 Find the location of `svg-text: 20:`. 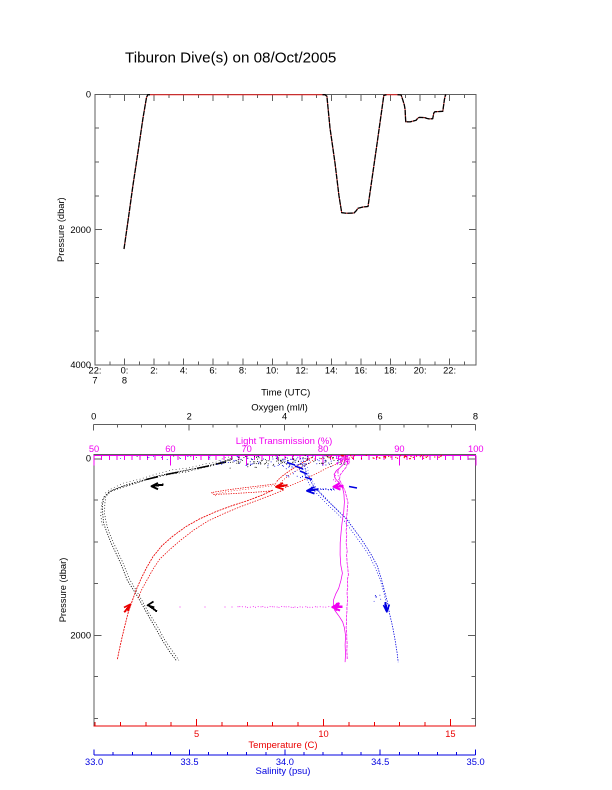

svg-text: 20: is located at coordinates (420, 370).